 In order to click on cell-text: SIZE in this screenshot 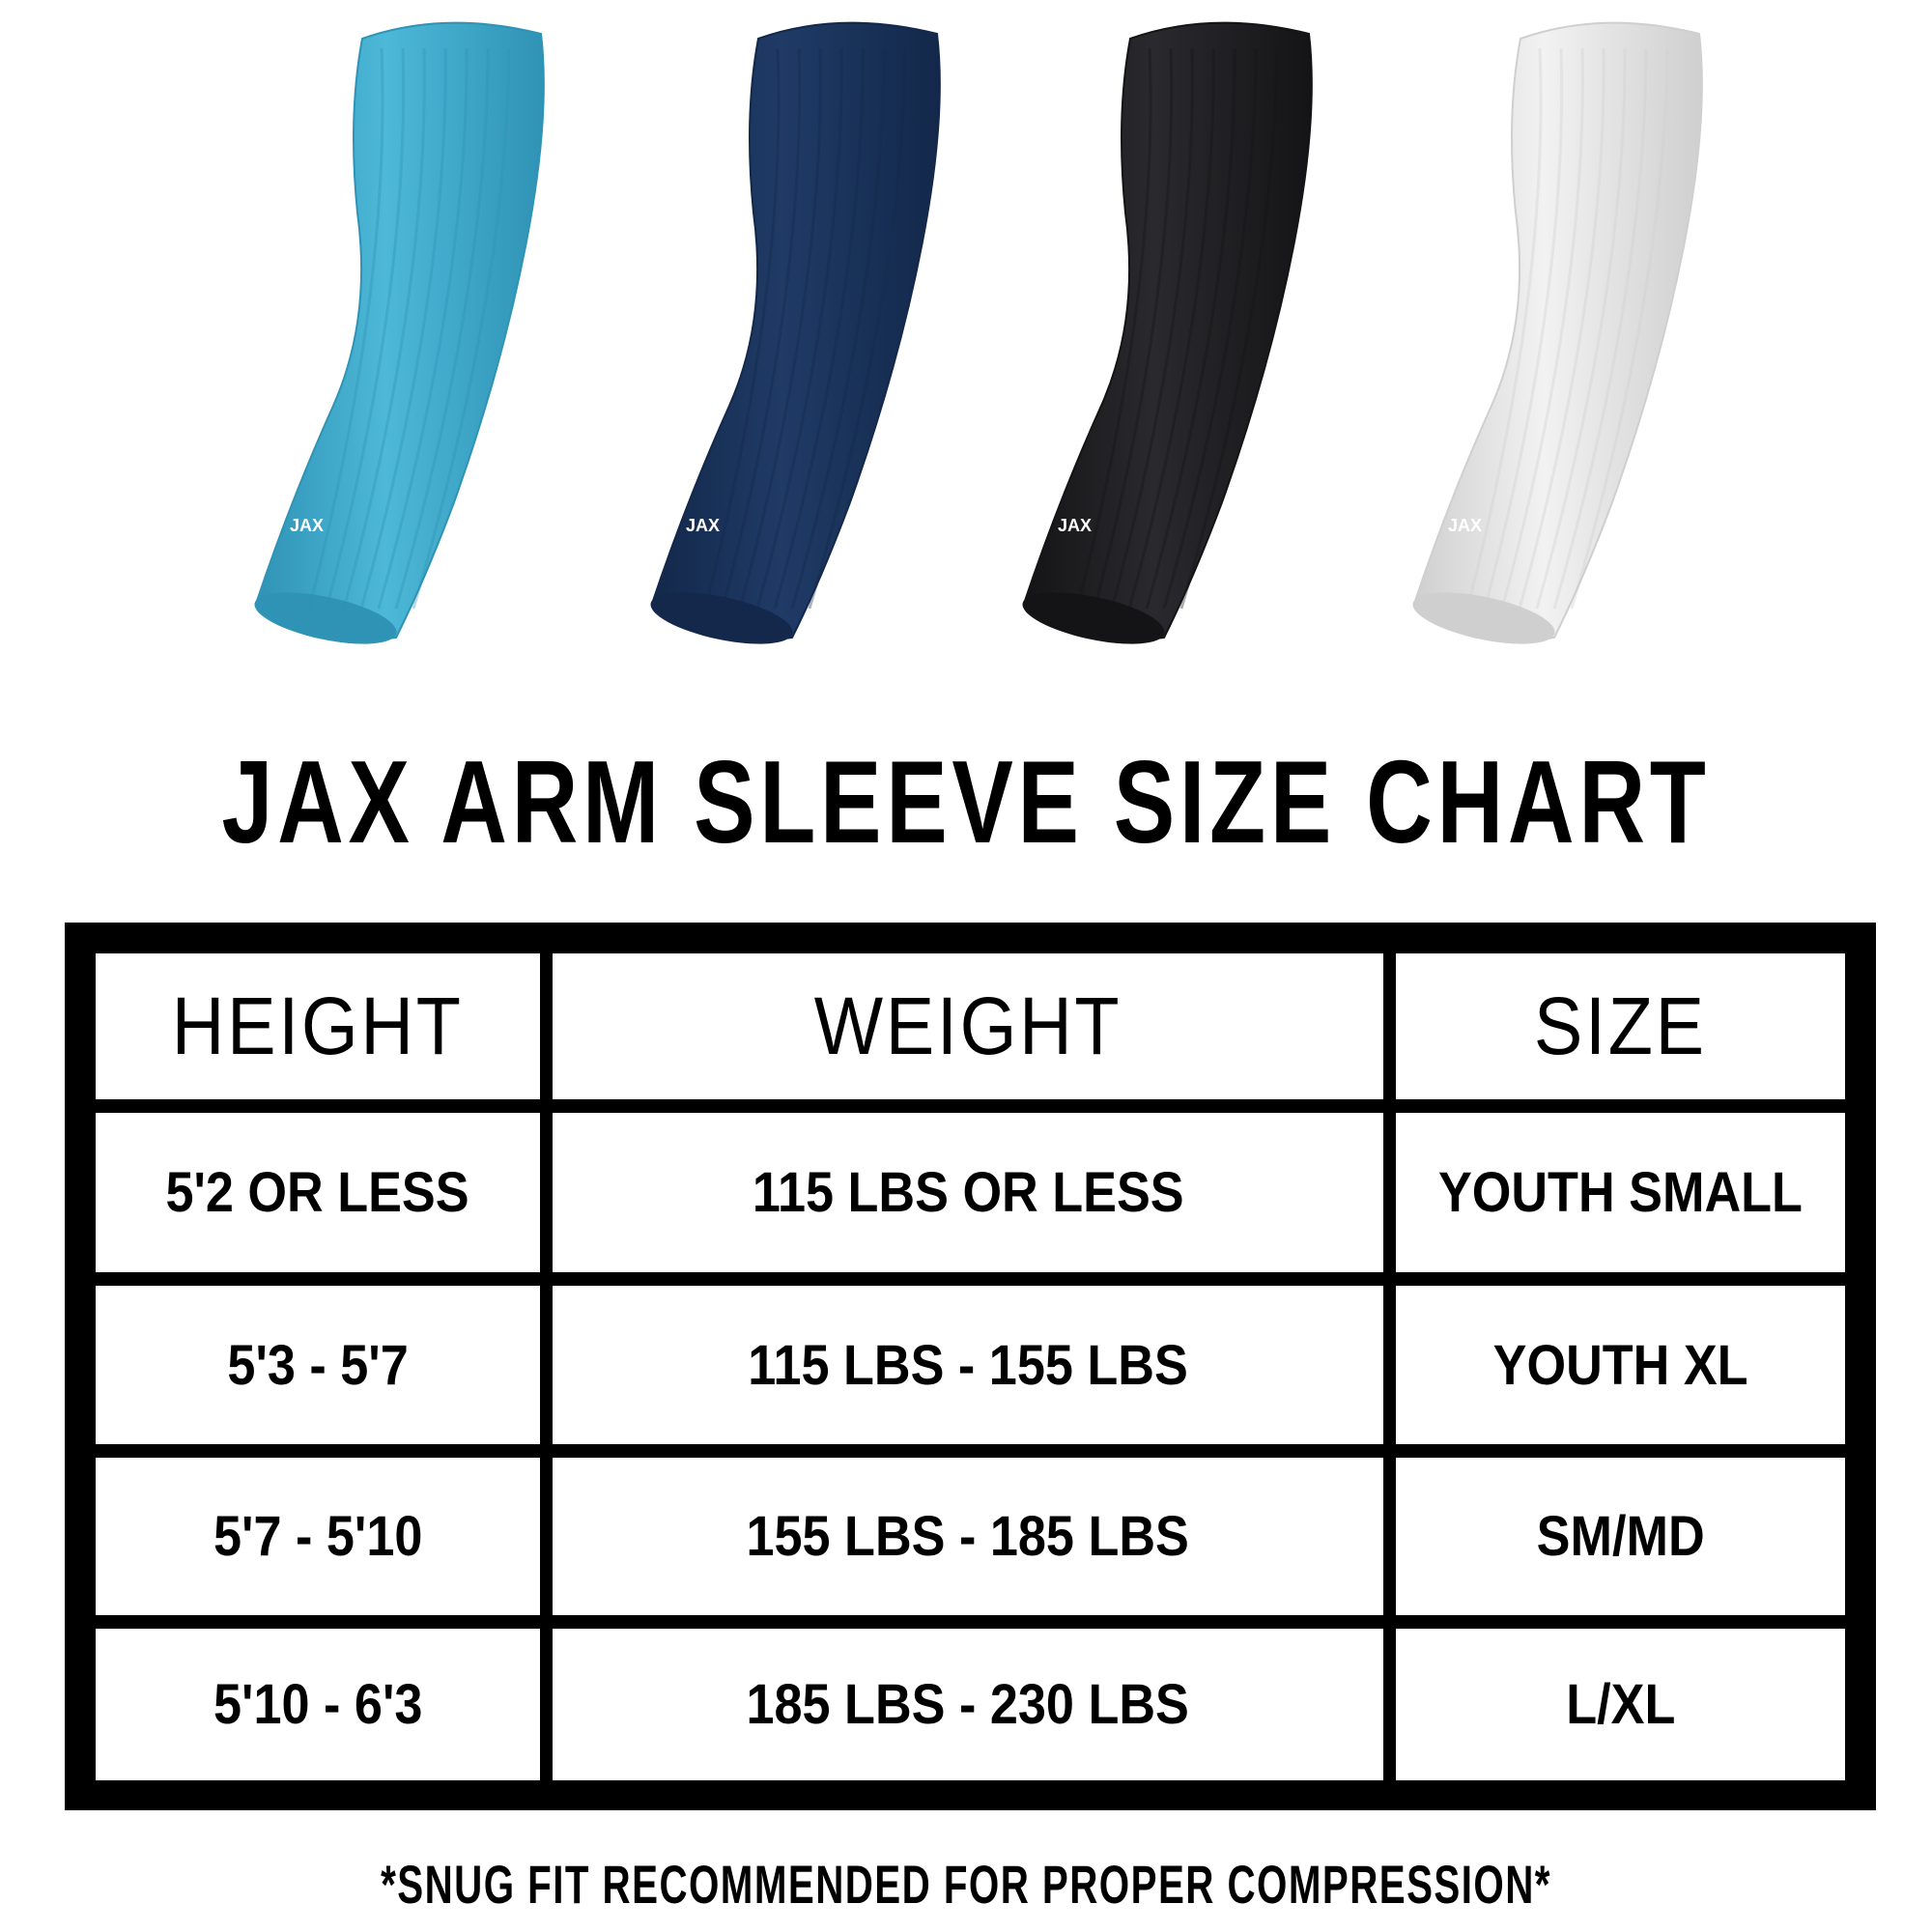, I will do `click(1620, 1025)`.